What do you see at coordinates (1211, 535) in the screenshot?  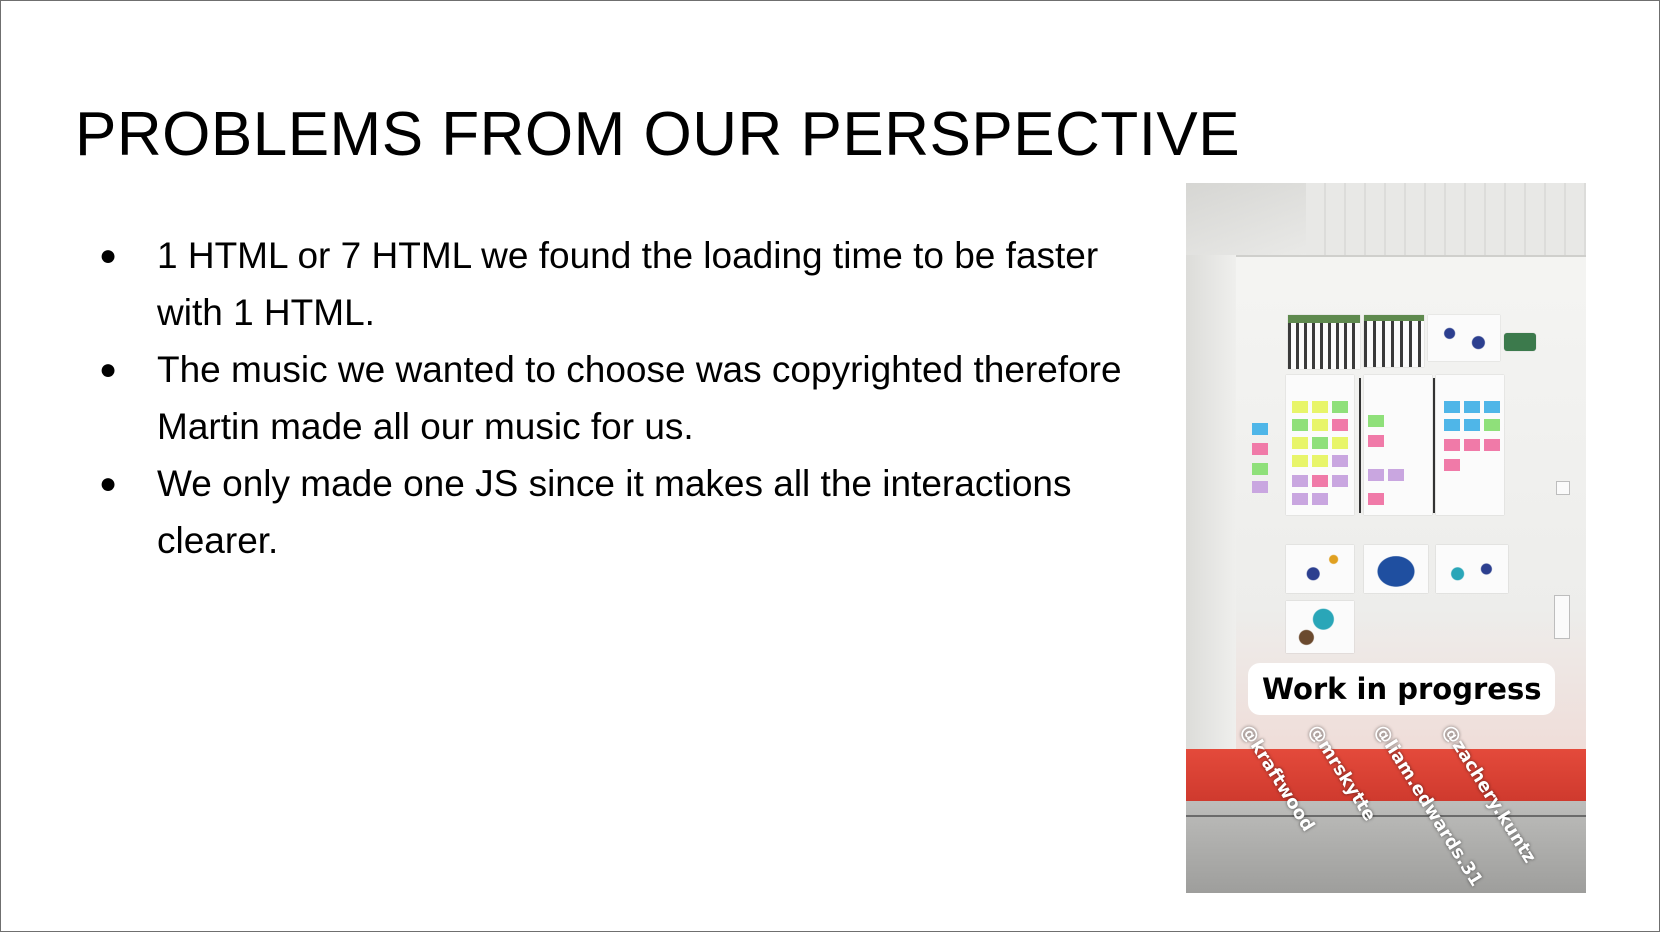 I see `photo-wall-shadow` at bounding box center [1211, 535].